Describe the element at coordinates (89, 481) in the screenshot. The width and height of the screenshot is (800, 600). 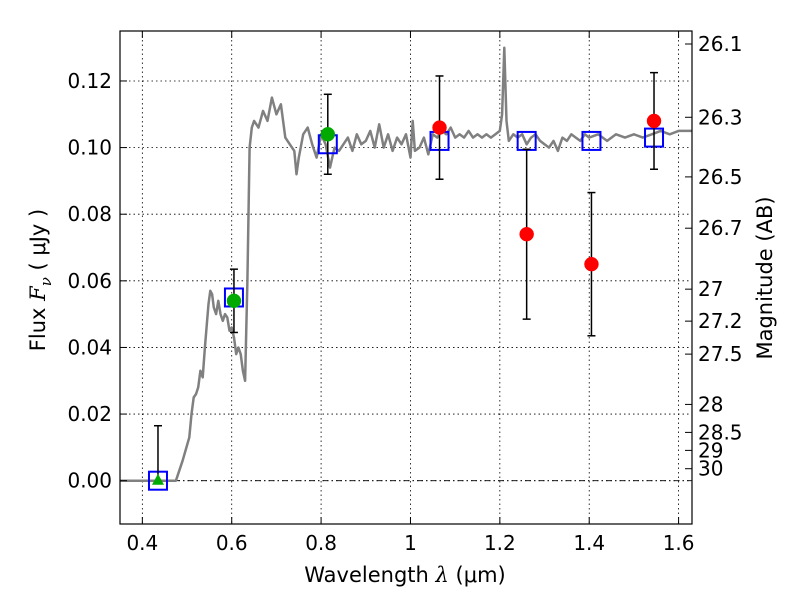
I see `y-tick-label: 0.00` at that location.